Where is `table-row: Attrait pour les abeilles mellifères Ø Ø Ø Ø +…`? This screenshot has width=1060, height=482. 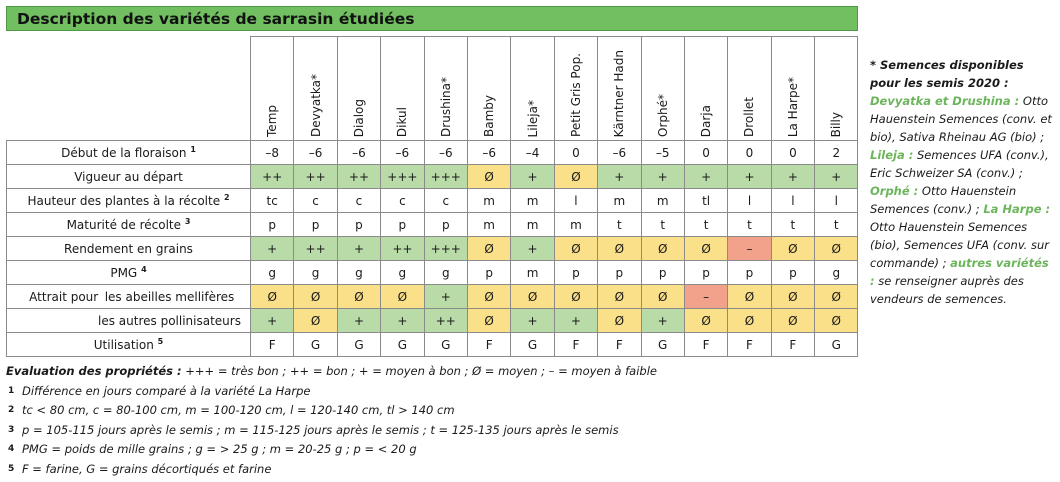 table-row: Attrait pour les abeilles mellifères Ø Ø Ø Ø +… is located at coordinates (432, 296).